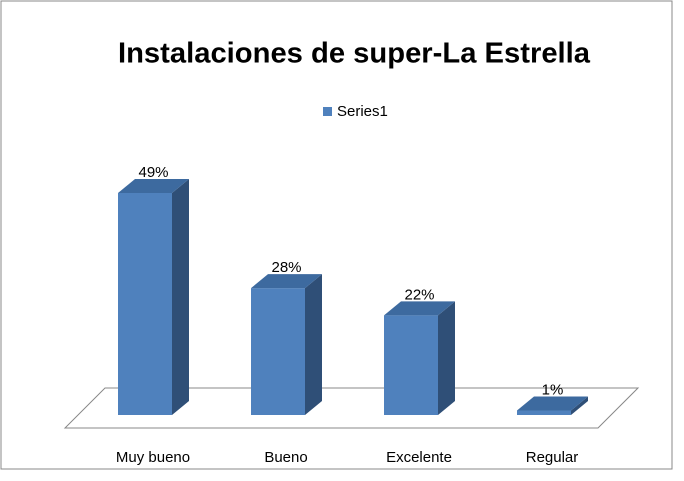 The width and height of the screenshot is (684, 481). Describe the element at coordinates (351, 408) in the screenshot. I see `floor` at that location.